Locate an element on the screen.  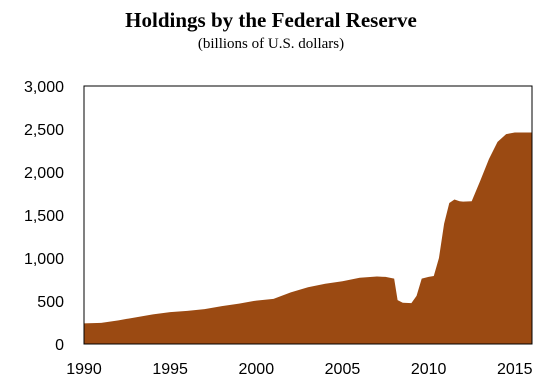
y-tick-label: 1,500 is located at coordinates (44, 216).